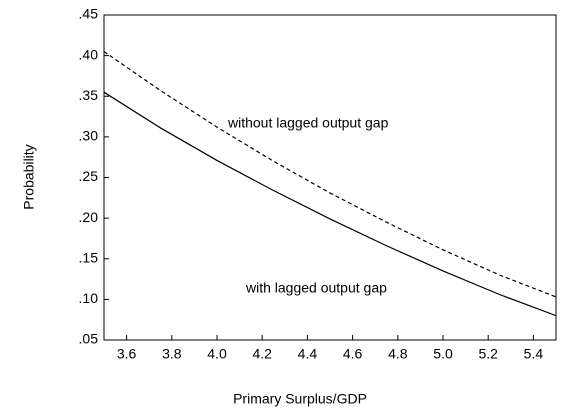 The image size is (561, 415). What do you see at coordinates (89, 257) in the screenshot?
I see `y-tick-label: .15` at bounding box center [89, 257].